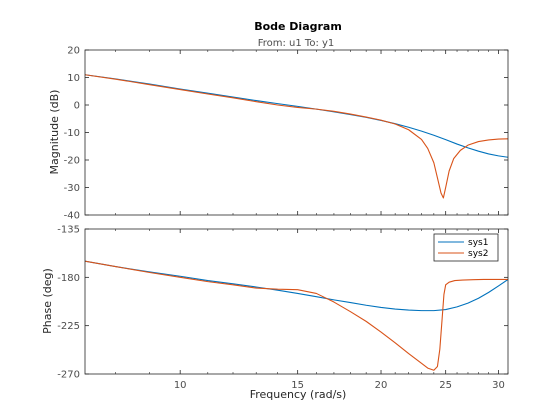 Image resolution: width=560 pixels, height=420 pixels. Describe the element at coordinates (478, 254) in the screenshot. I see `legend-label-sys2: sys2` at that location.